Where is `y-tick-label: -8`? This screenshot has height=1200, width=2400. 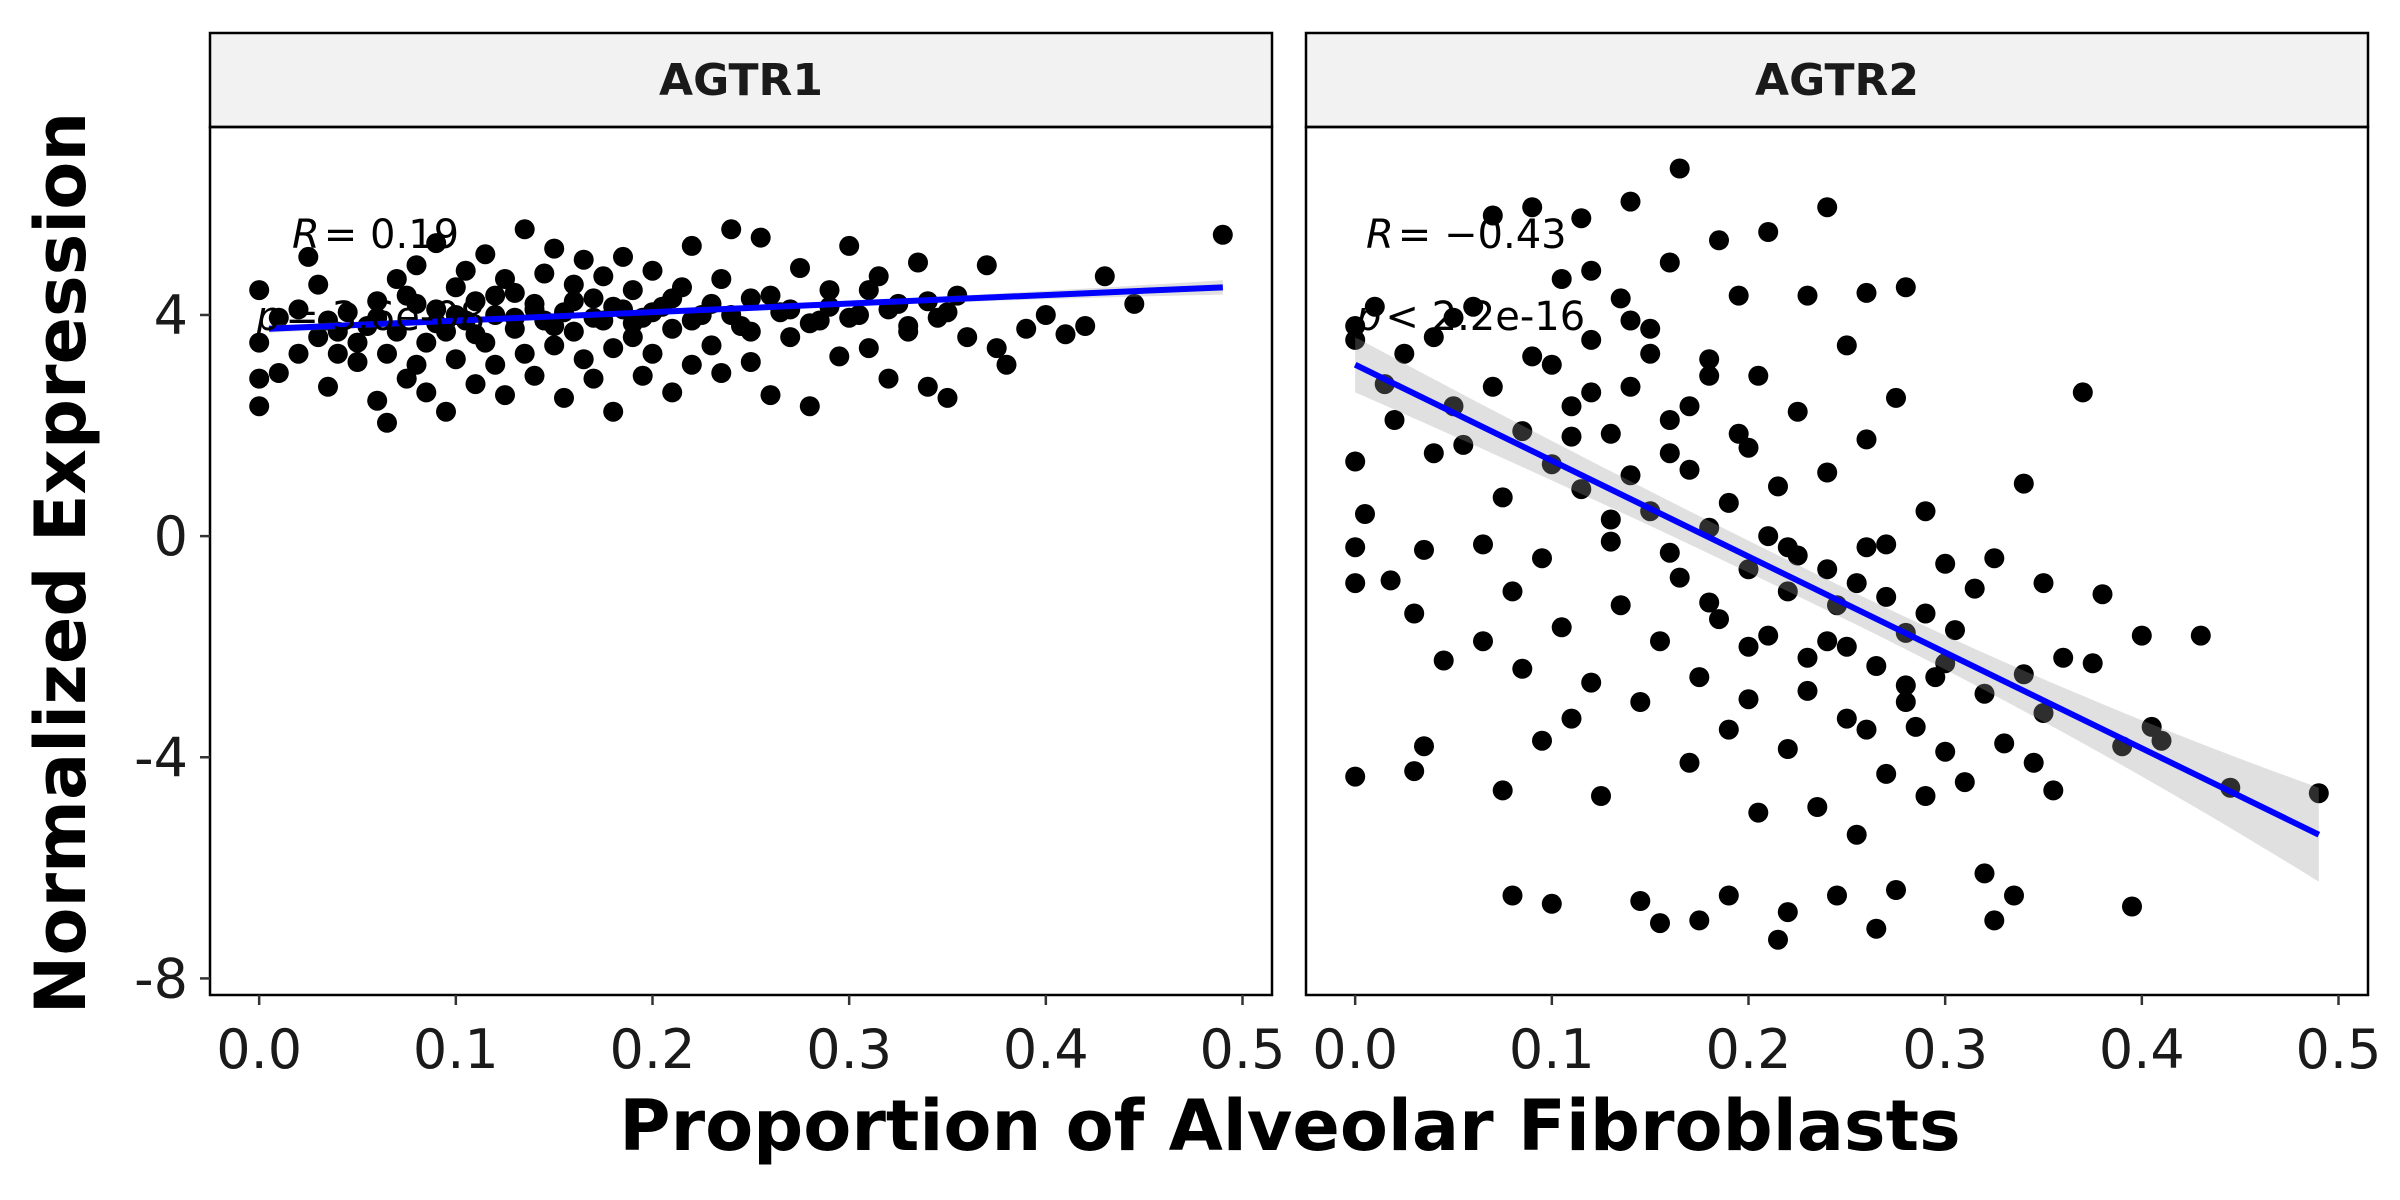 y-tick-label: -8 is located at coordinates (161, 978).